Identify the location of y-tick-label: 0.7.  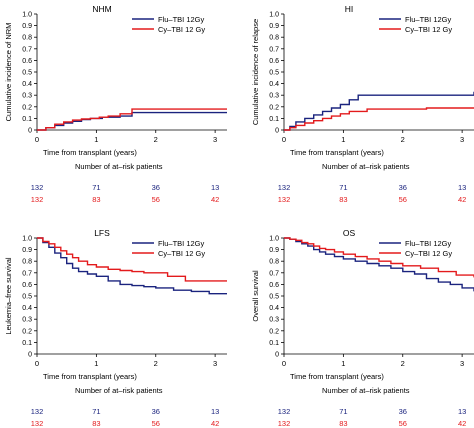
(27, 49).